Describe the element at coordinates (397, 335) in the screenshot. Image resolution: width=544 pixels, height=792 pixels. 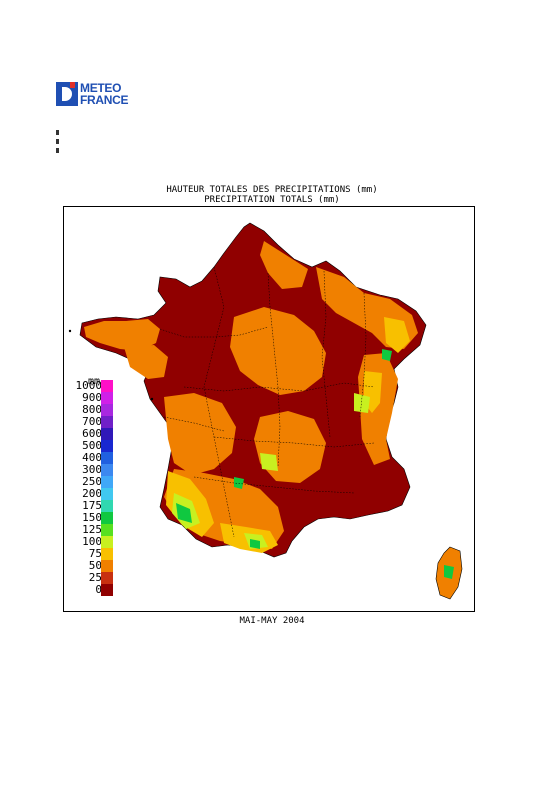
I see `region-east-amber` at that location.